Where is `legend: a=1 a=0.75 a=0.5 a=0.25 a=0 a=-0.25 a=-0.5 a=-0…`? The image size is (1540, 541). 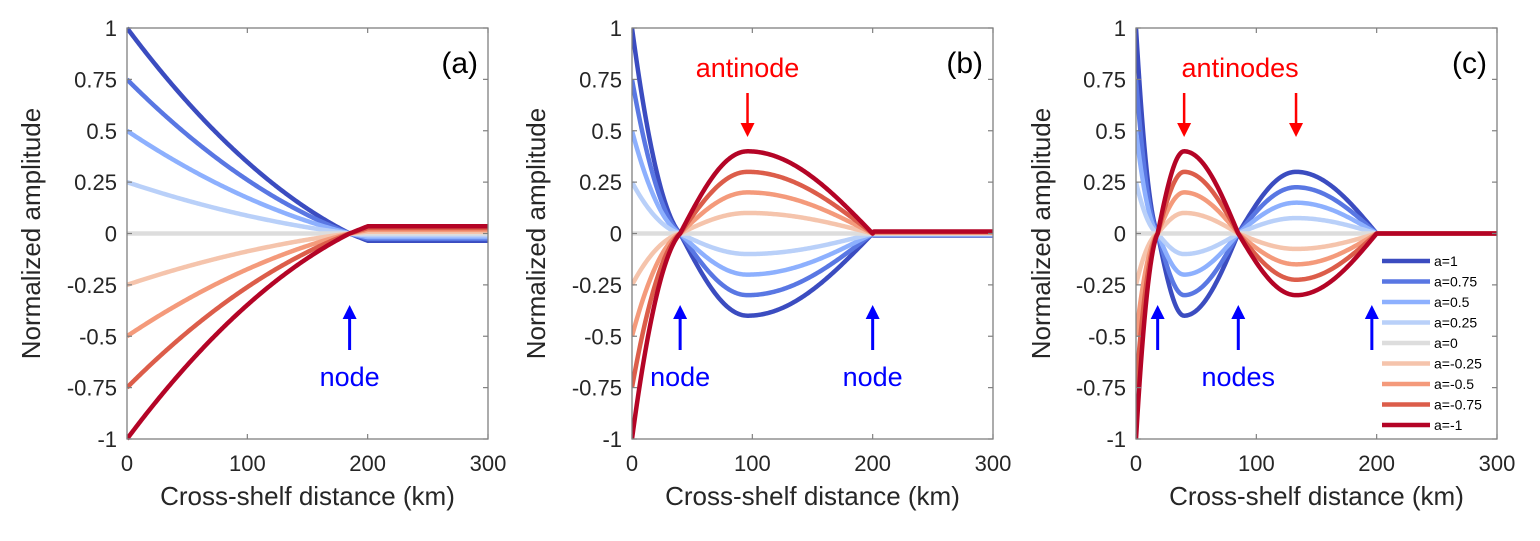
legend: a=1 a=0.75 a=0.5 a=0.25 a=0 a=-0.25 a=-0.5 a=-0… is located at coordinates (1432, 343).